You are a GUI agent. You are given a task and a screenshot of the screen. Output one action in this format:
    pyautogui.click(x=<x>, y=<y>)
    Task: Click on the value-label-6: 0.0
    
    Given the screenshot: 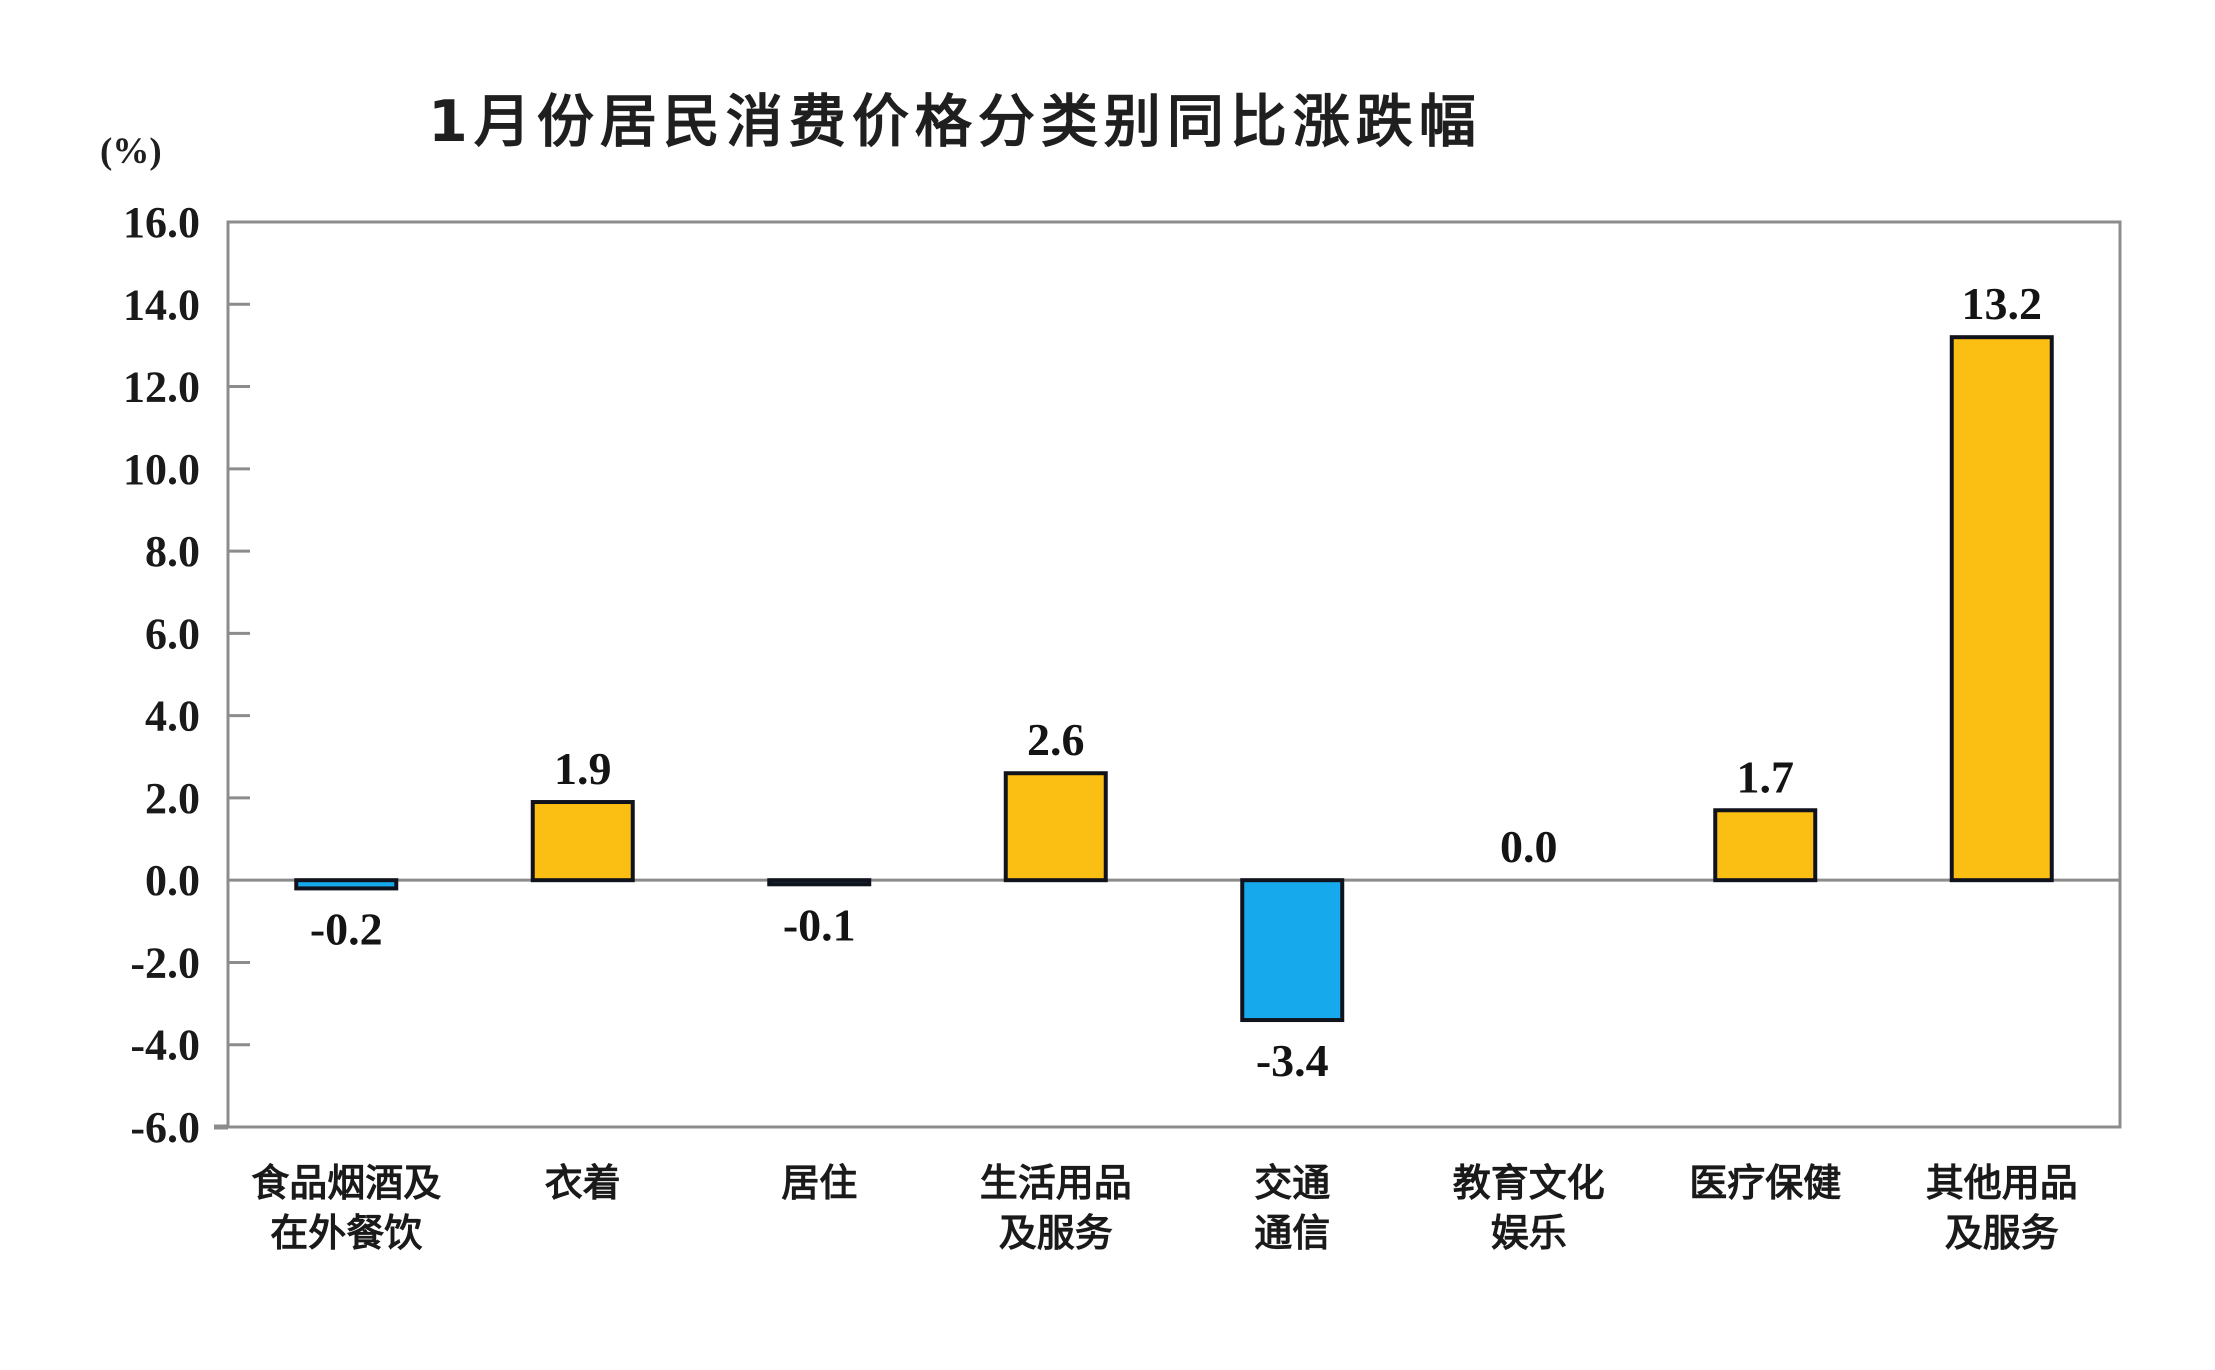 What is the action you would take?
    pyautogui.click(x=1529, y=846)
    